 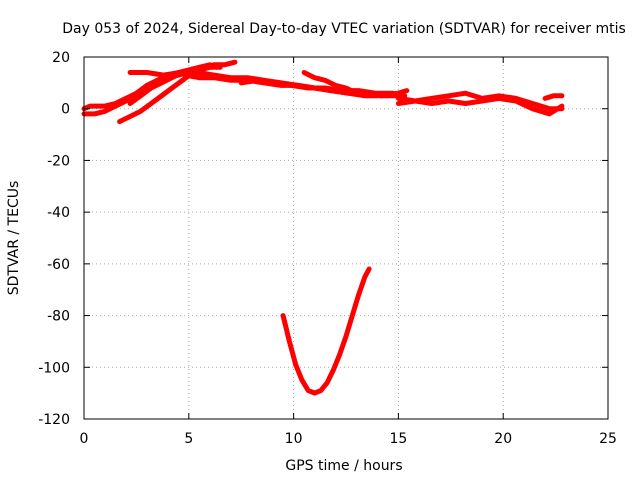 I want to click on x-tick-label: 25, so click(x=608, y=439).